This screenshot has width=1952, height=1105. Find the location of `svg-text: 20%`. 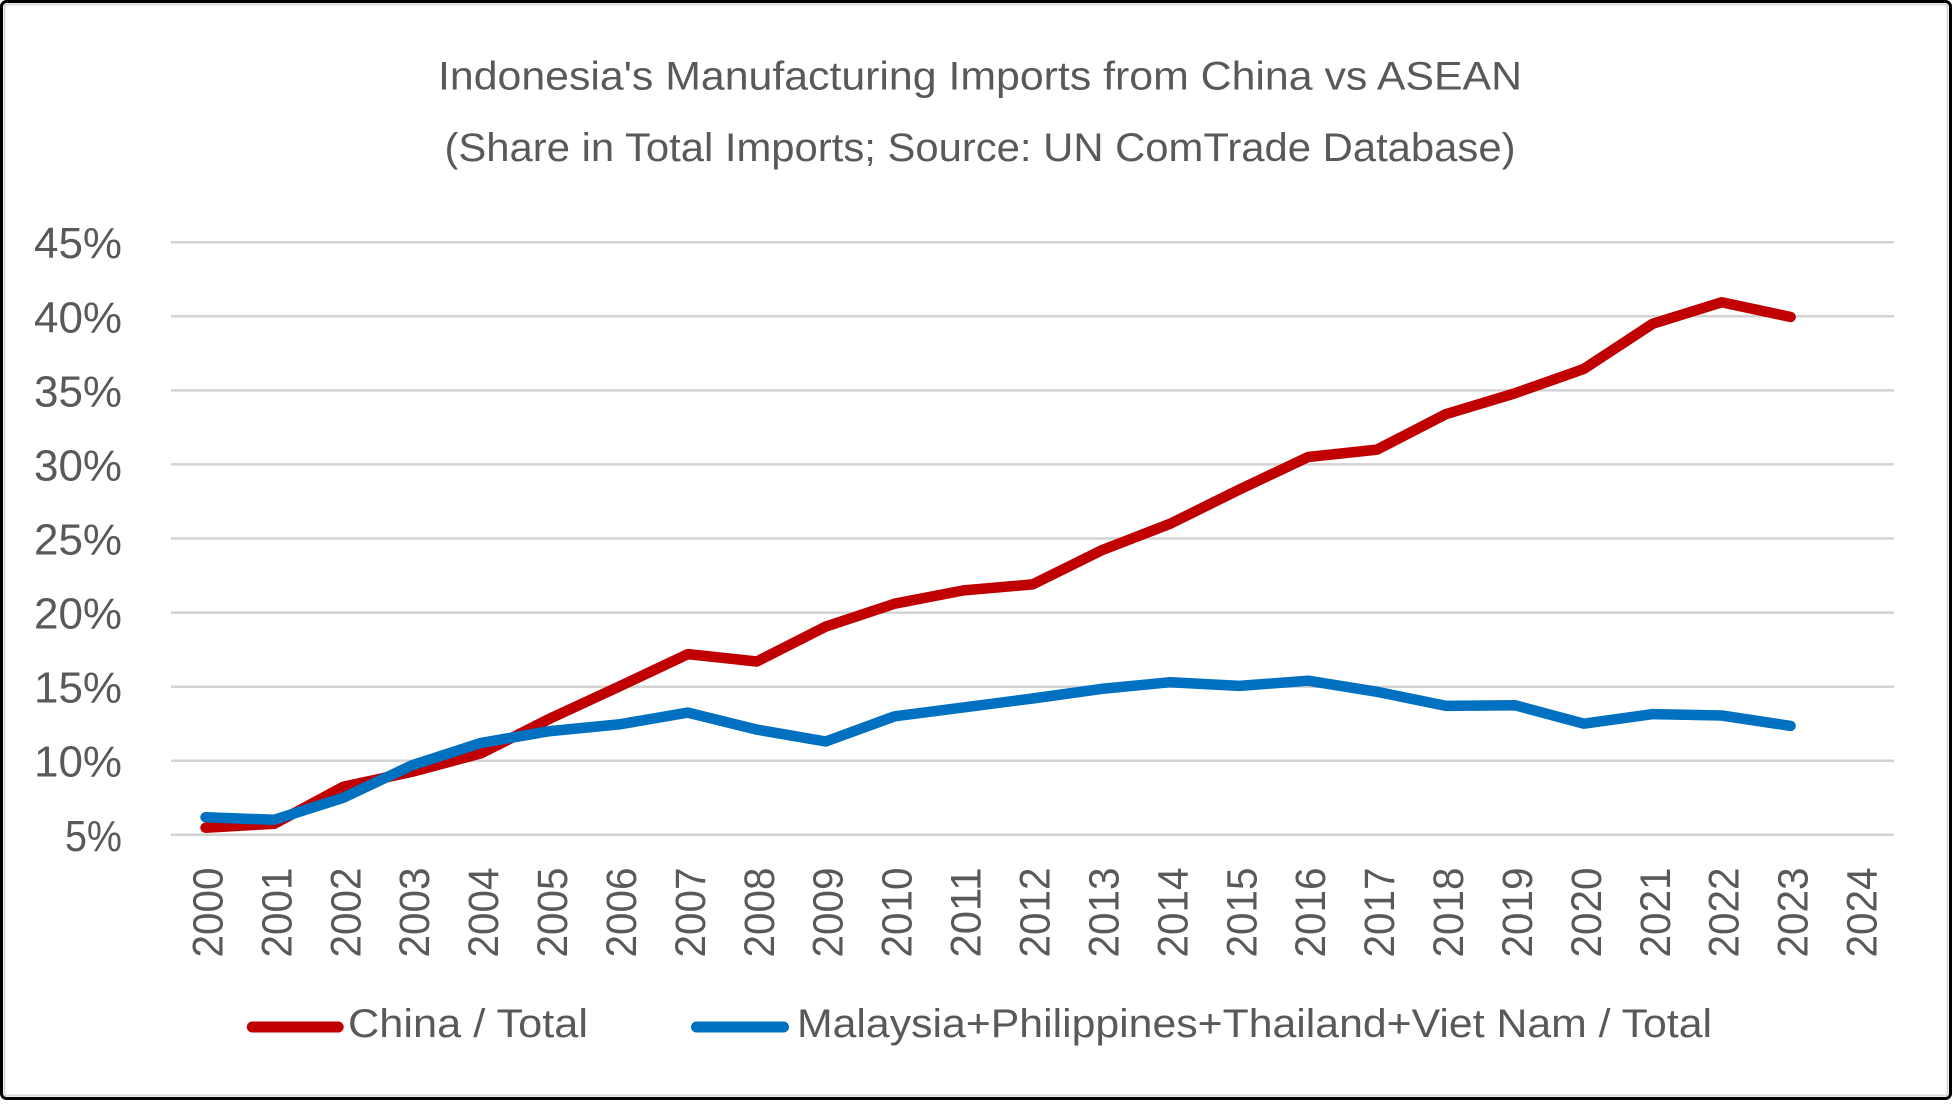

svg-text: 20% is located at coordinates (78, 614).